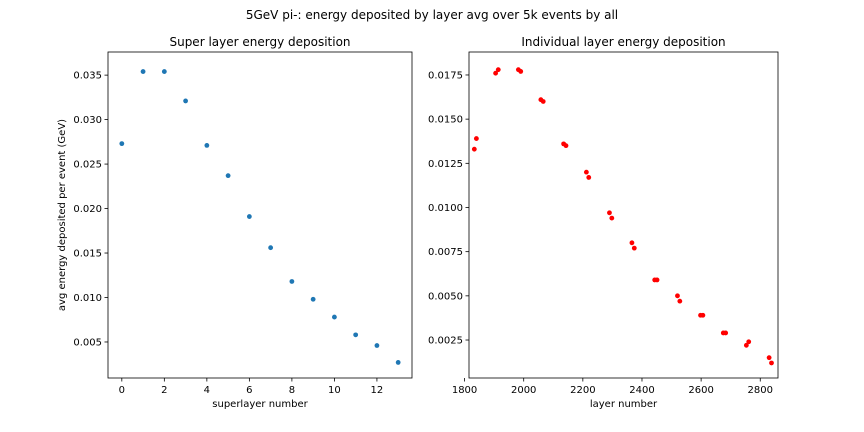  I want to click on right-y-tick-label: 0.0125, so click(445, 164).